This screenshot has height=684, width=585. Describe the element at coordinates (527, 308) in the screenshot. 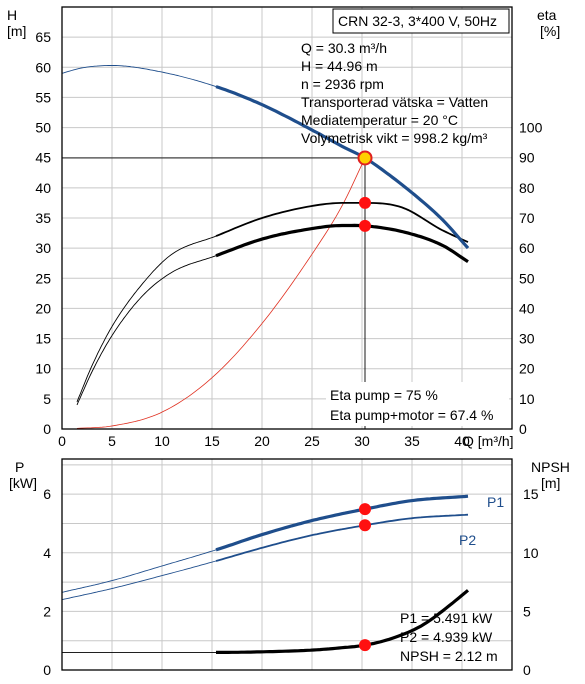

I see `eta-tick-label: 40` at that location.